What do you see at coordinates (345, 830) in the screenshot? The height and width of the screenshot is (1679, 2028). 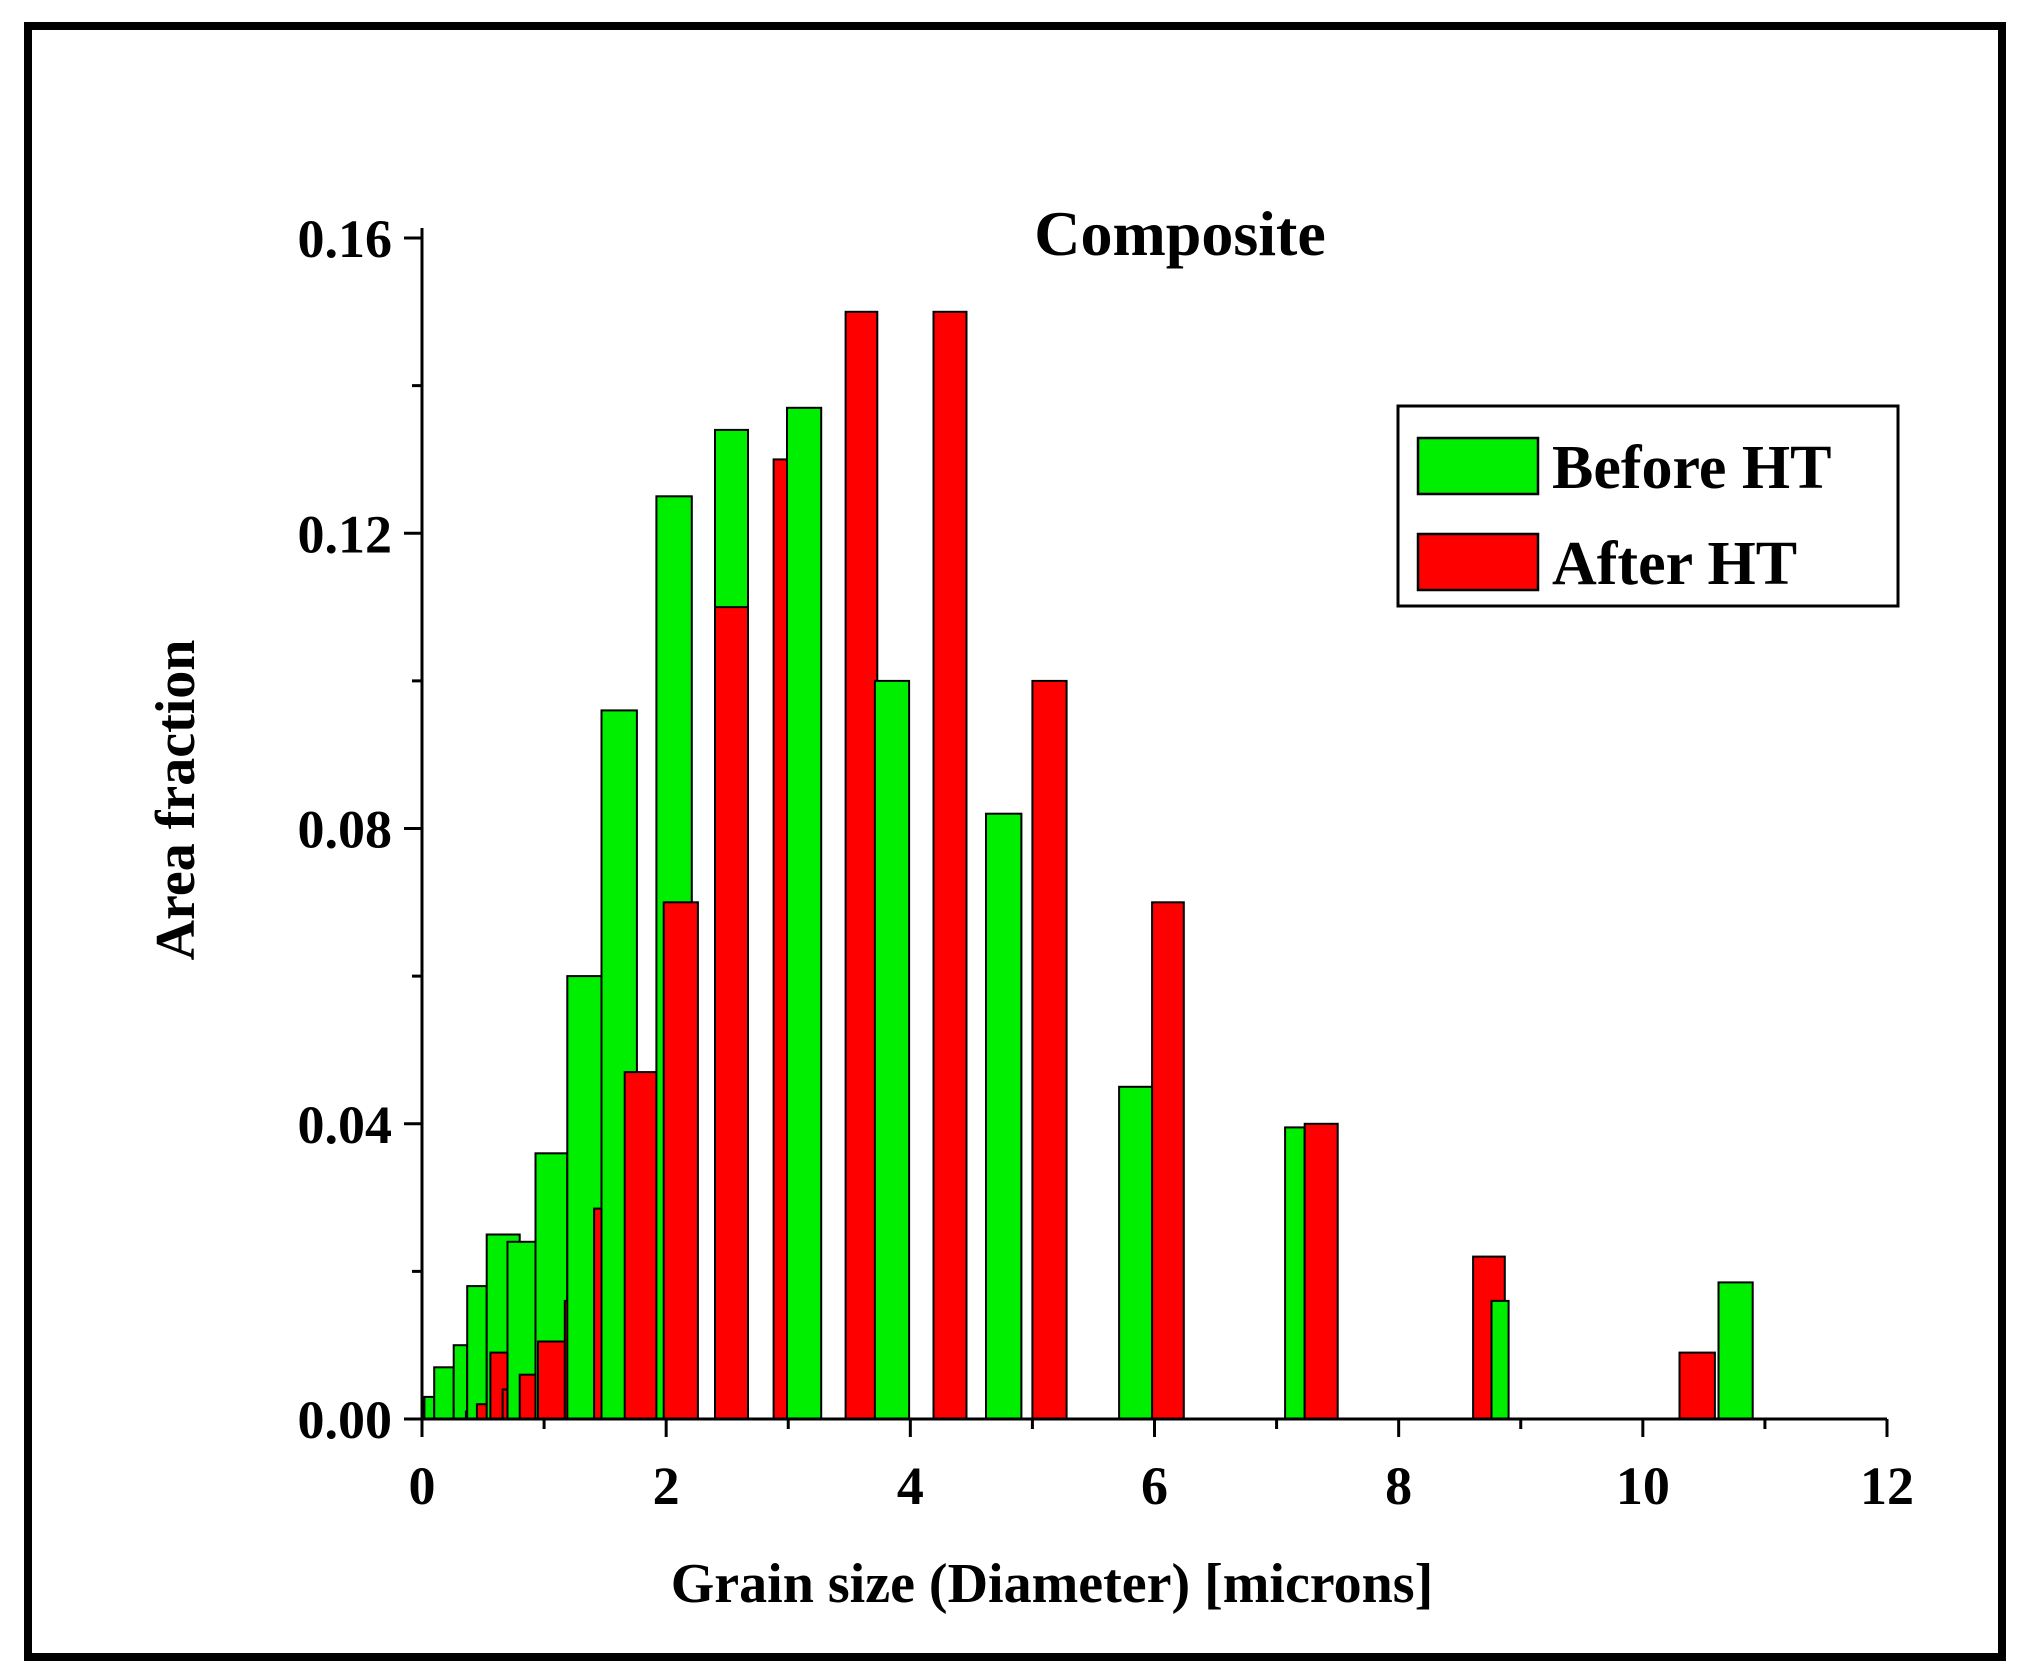 I see `y-tick-label-2: 0.08` at bounding box center [345, 830].